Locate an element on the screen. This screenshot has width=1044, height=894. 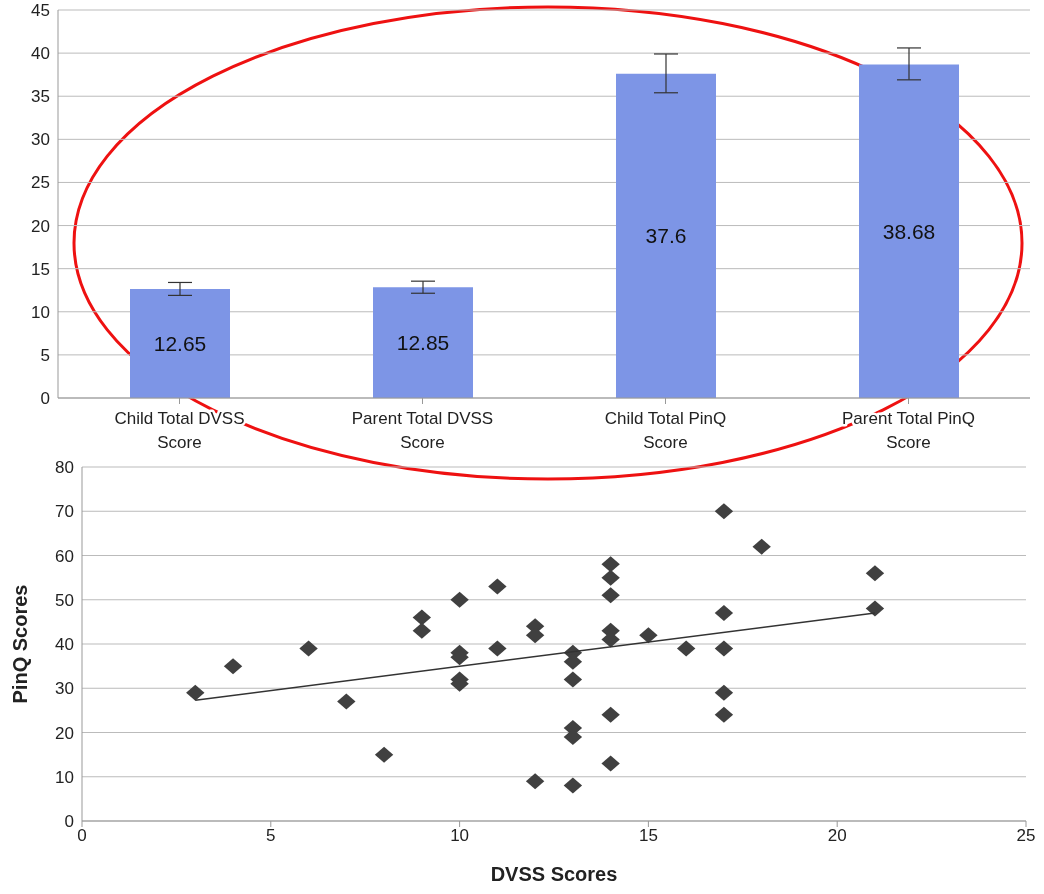
y-tick-label: 50 is located at coordinates (64, 600).